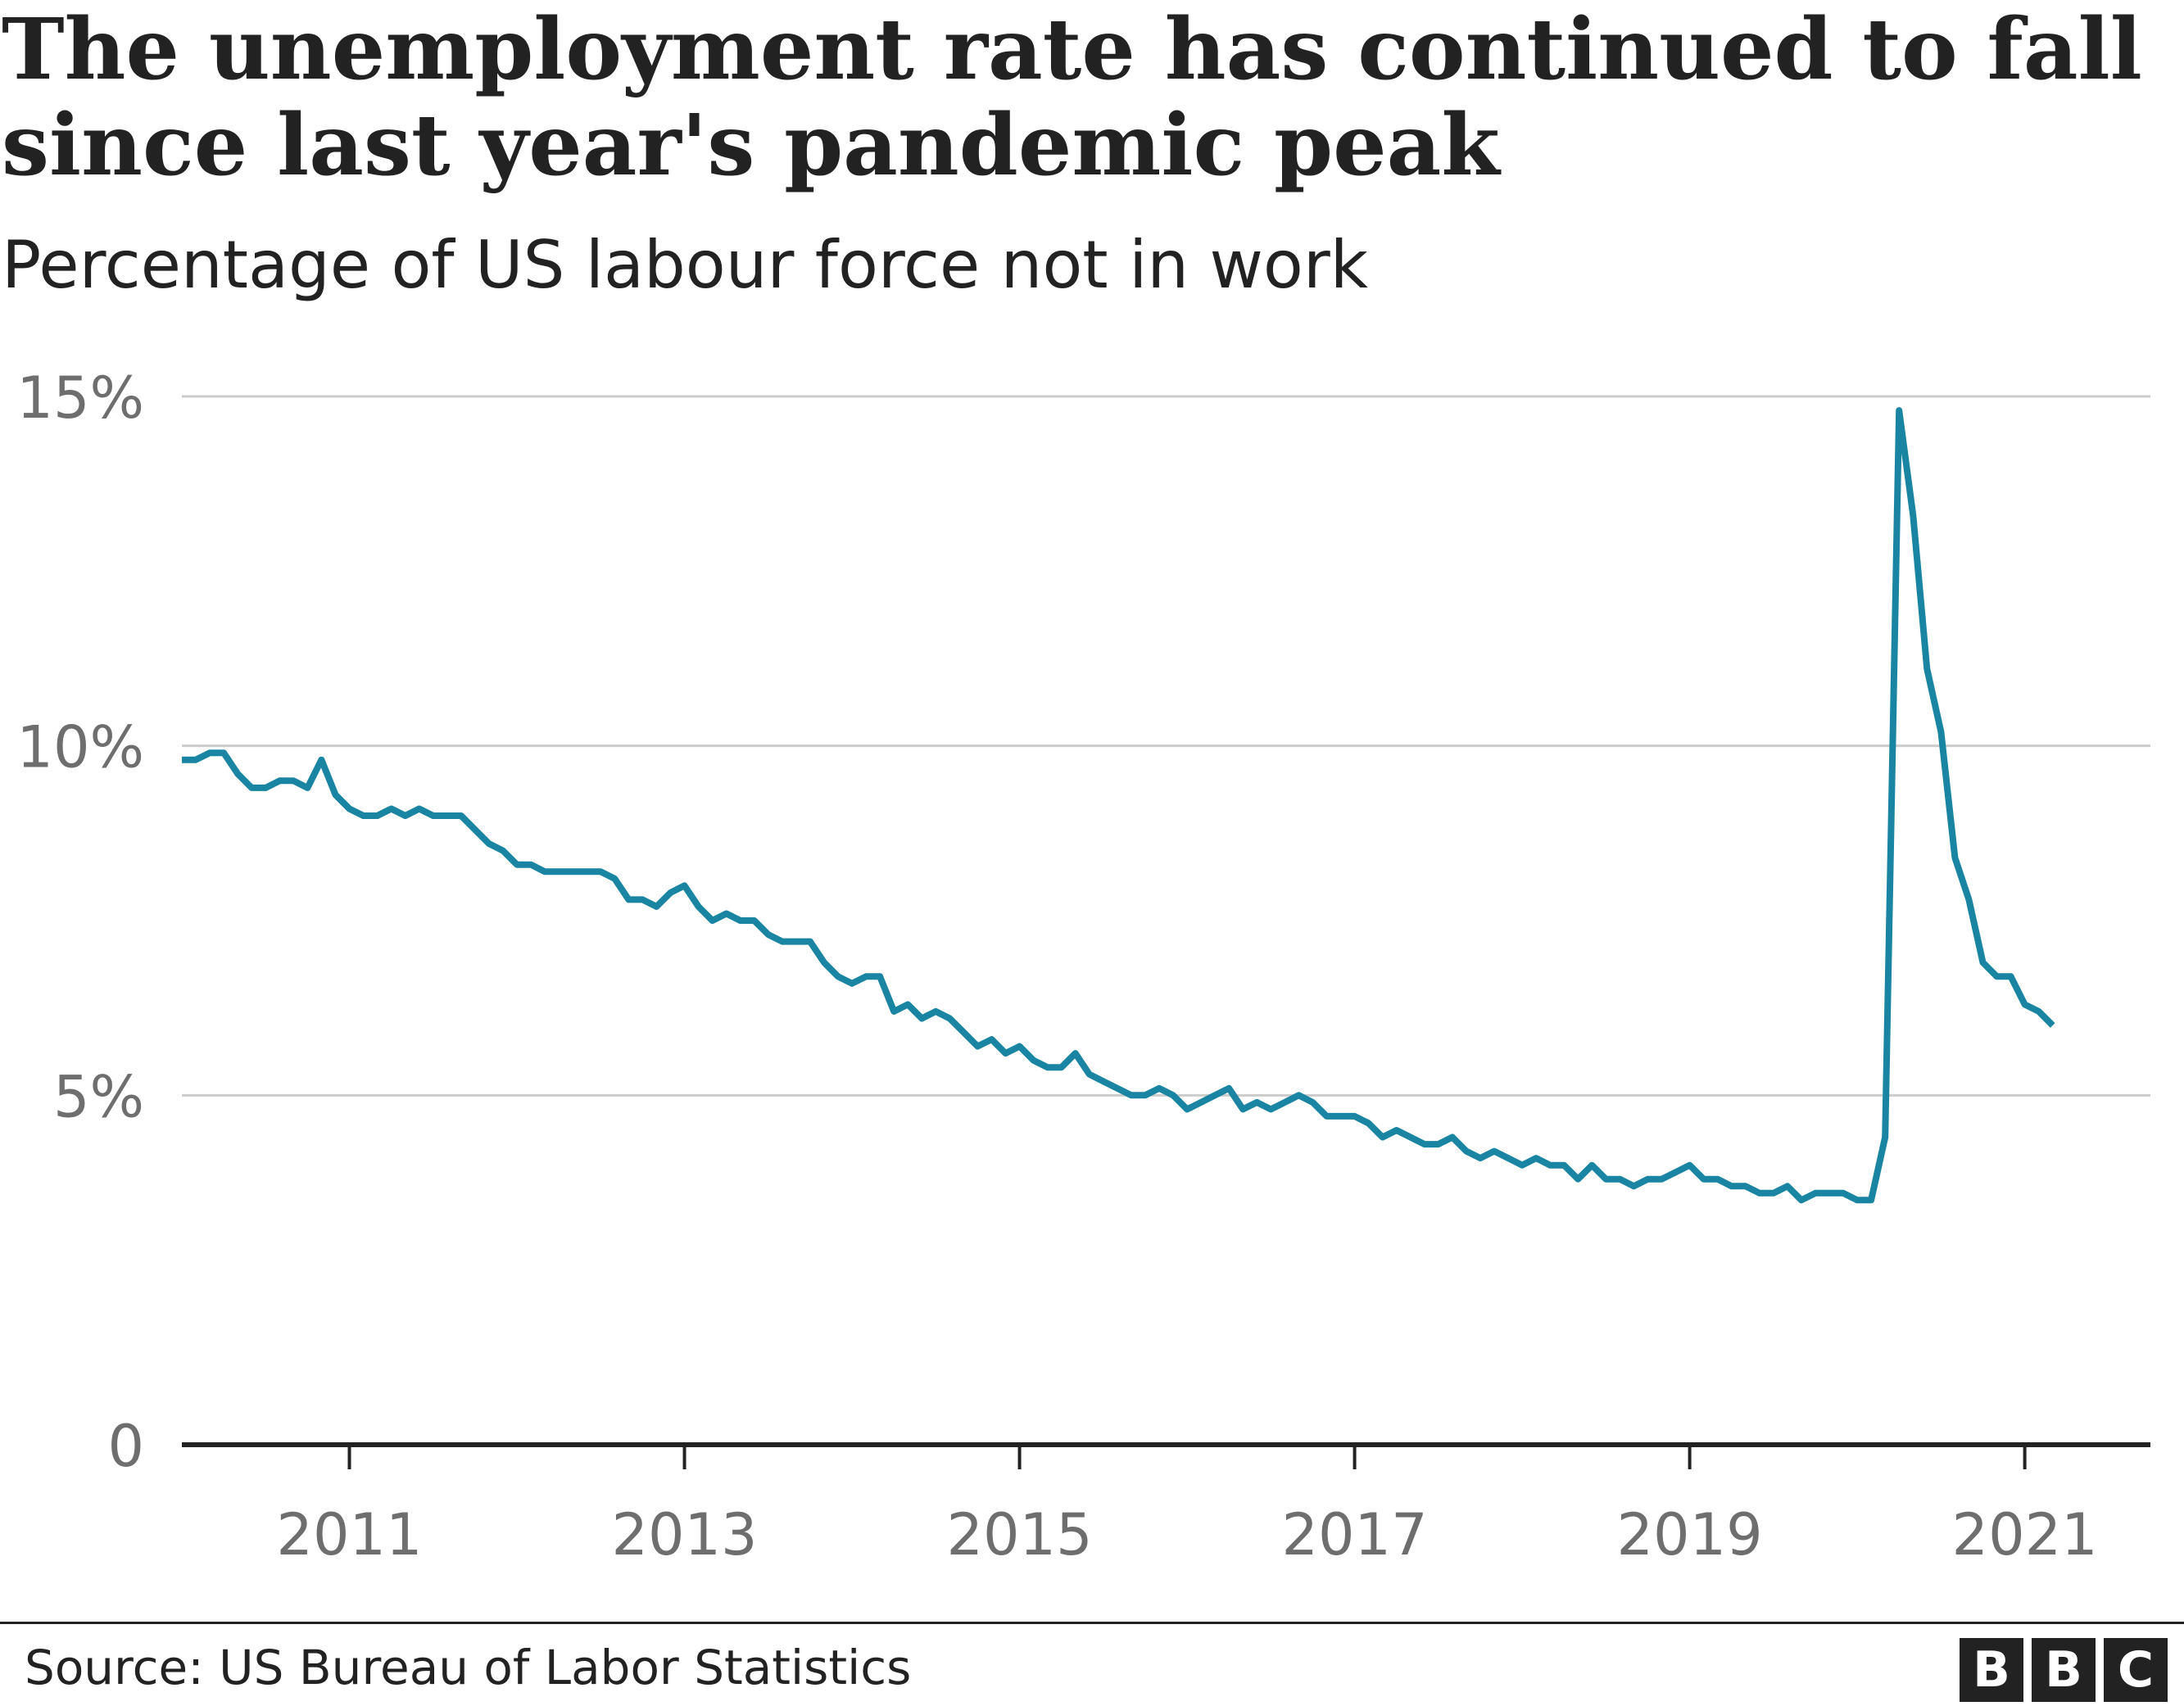  Describe the element at coordinates (2136, 1670) in the screenshot. I see `bbc-logo-letter: C` at that location.